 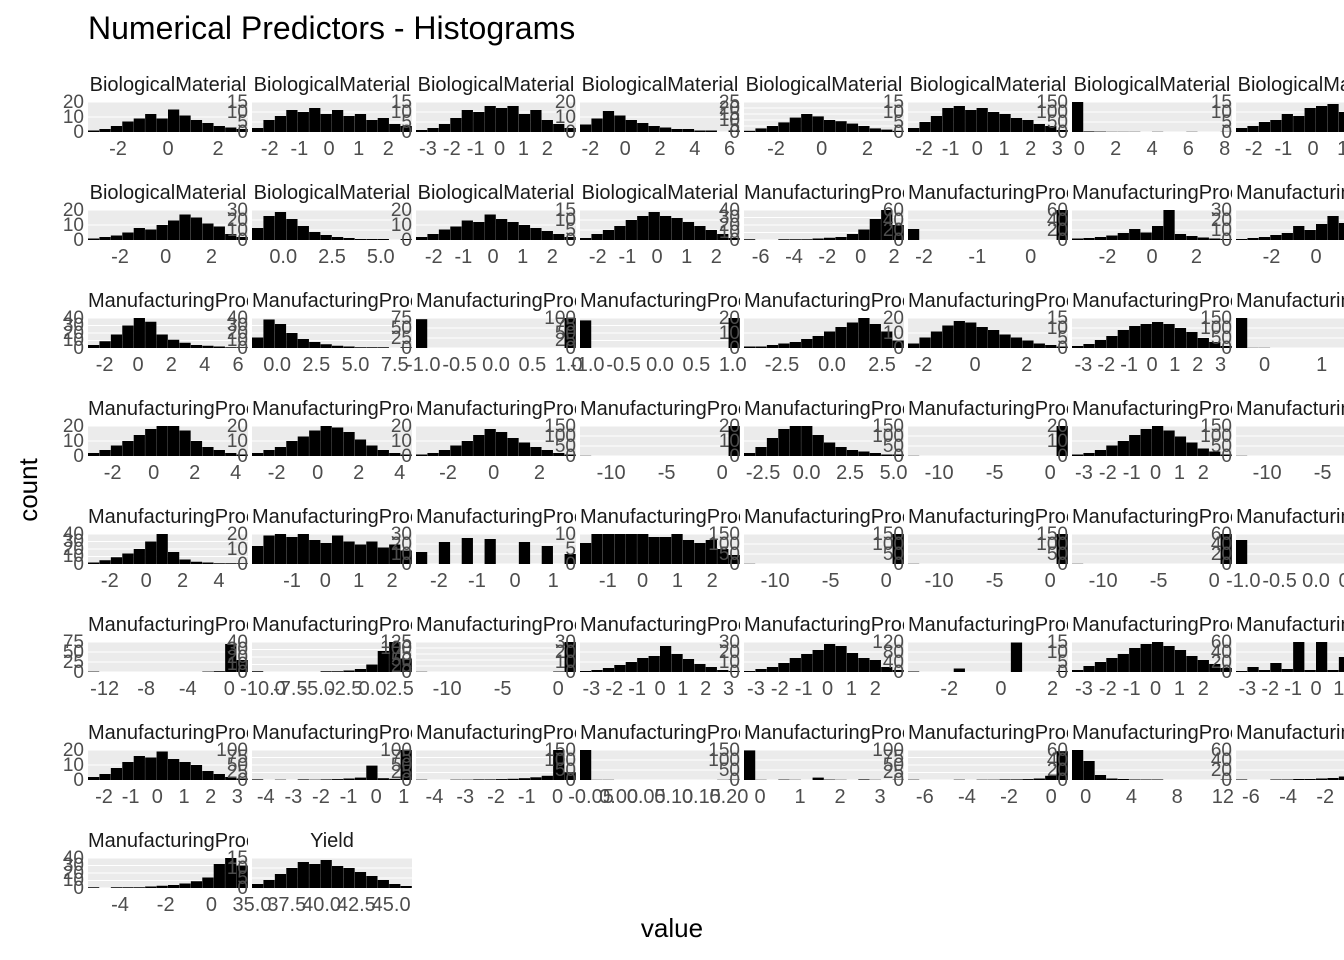 What do you see at coordinates (73, 642) in the screenshot?
I see `y-tick-label: 75` at bounding box center [73, 642].